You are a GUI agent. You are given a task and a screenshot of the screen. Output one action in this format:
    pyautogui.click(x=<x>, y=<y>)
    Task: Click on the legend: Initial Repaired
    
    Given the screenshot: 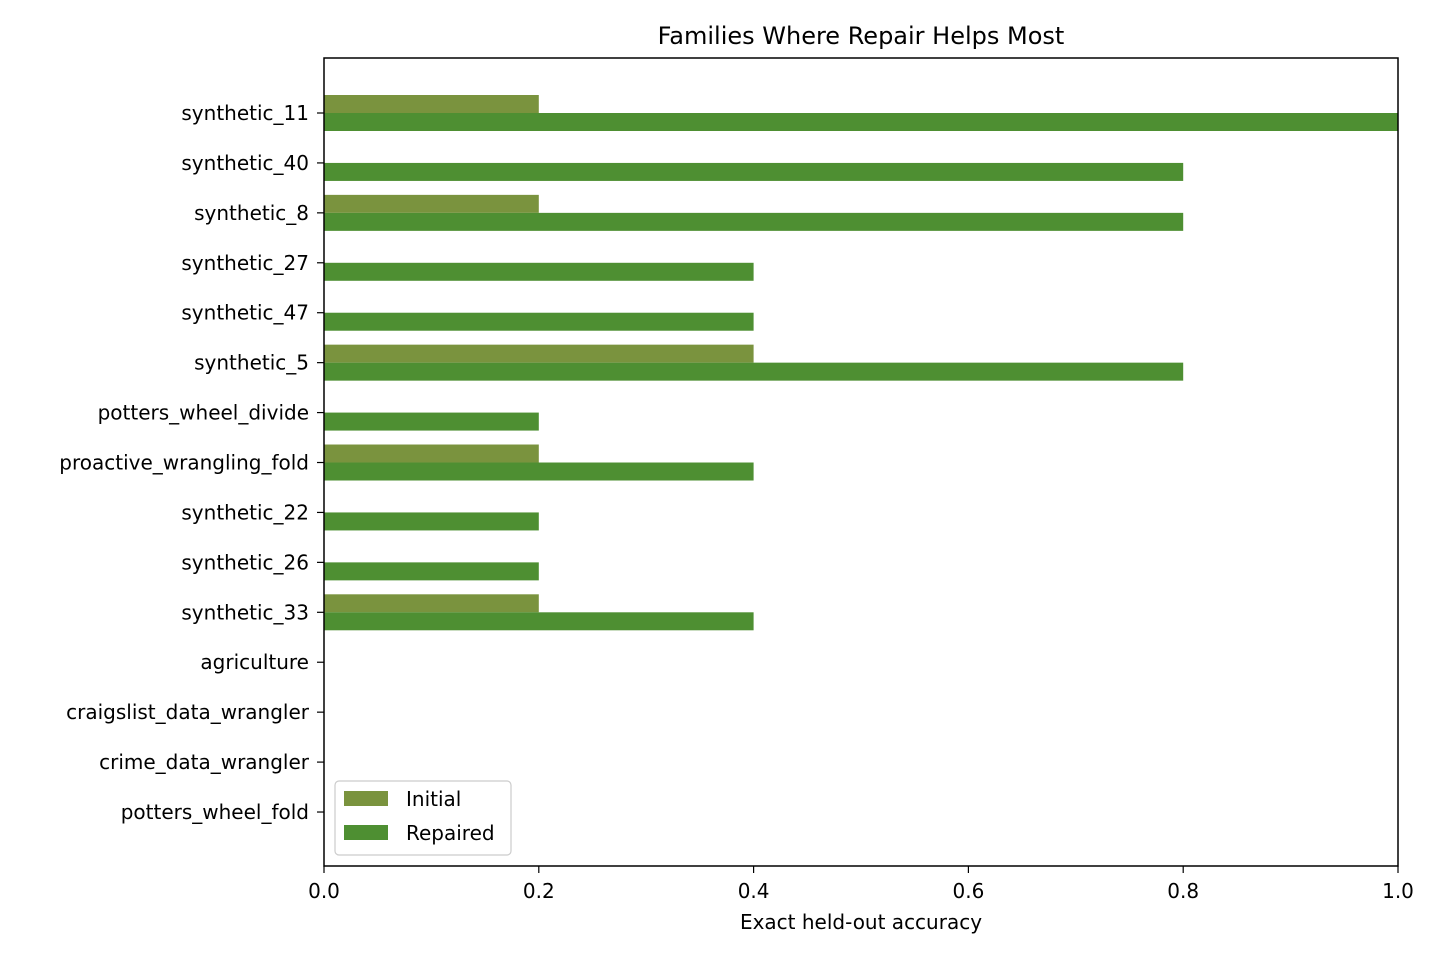 What is the action you would take?
    pyautogui.click(x=423, y=818)
    